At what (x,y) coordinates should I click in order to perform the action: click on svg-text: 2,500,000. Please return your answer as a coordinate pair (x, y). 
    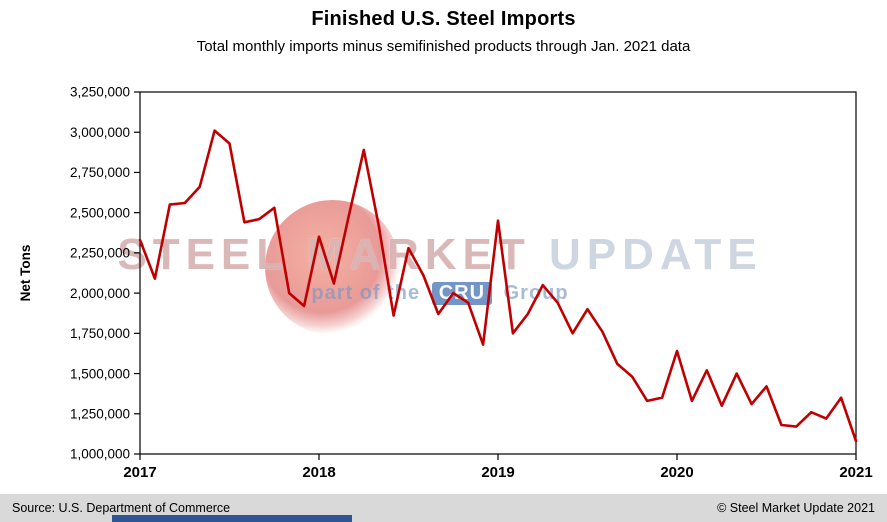
    Looking at the image, I should click on (100, 212).